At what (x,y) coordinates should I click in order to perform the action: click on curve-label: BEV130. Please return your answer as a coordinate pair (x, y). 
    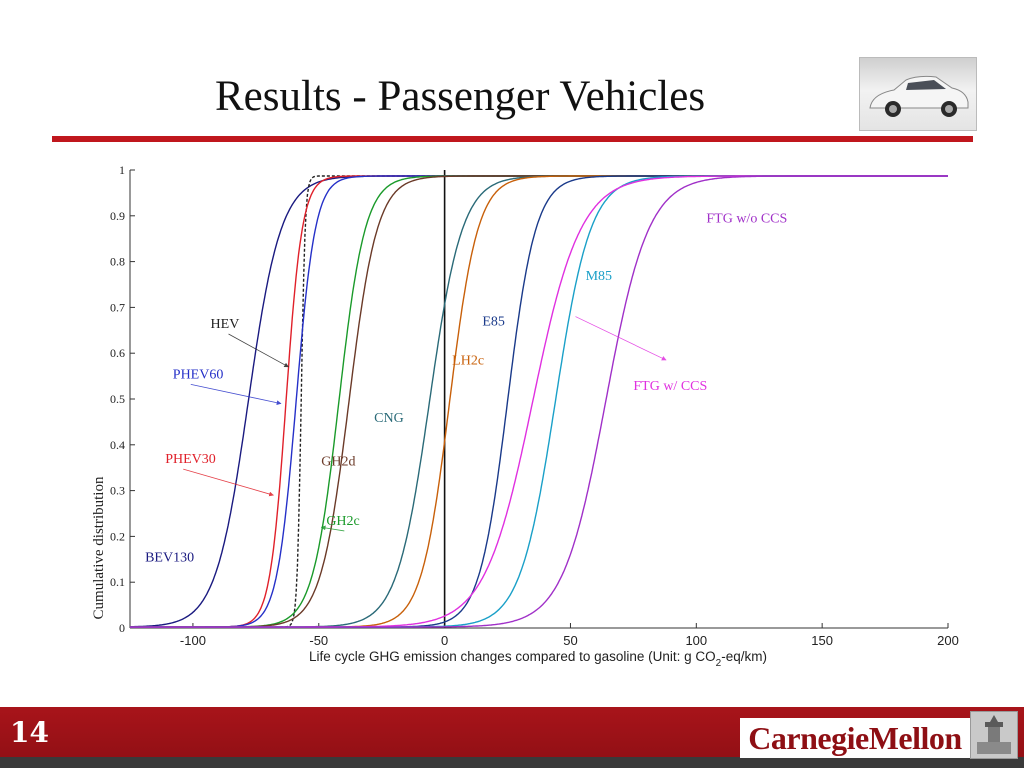
    Looking at the image, I should click on (169, 558).